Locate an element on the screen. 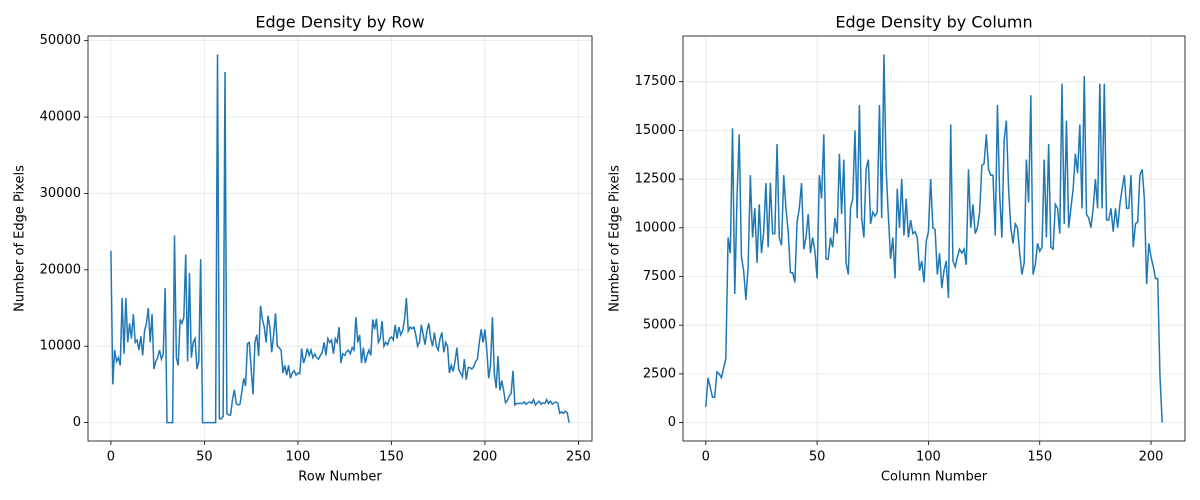  y-tick-label: 12500 is located at coordinates (655, 179).